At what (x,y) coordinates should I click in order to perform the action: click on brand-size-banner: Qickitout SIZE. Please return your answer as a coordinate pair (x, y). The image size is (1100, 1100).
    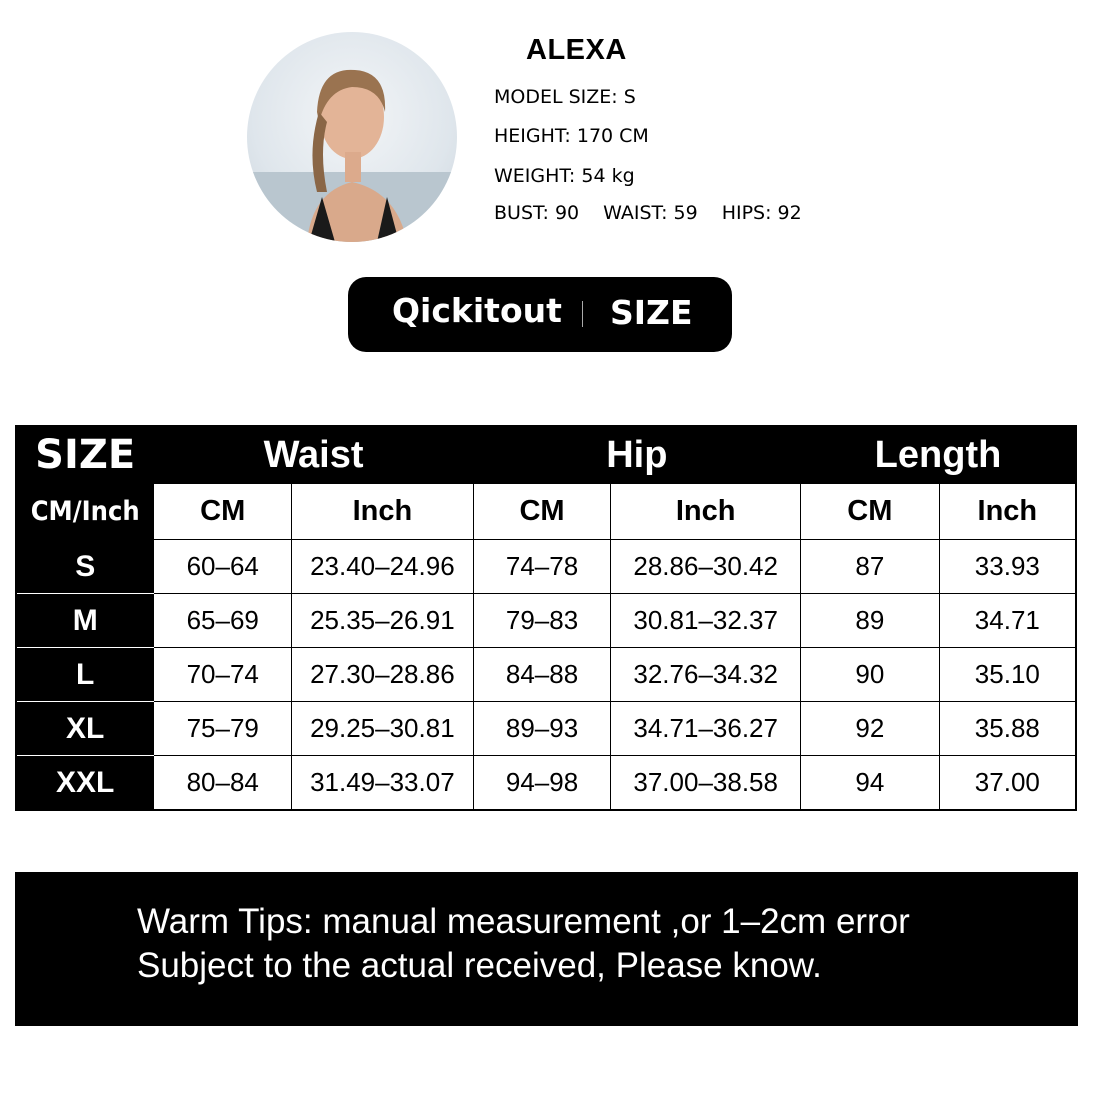
    Looking at the image, I should click on (540, 314).